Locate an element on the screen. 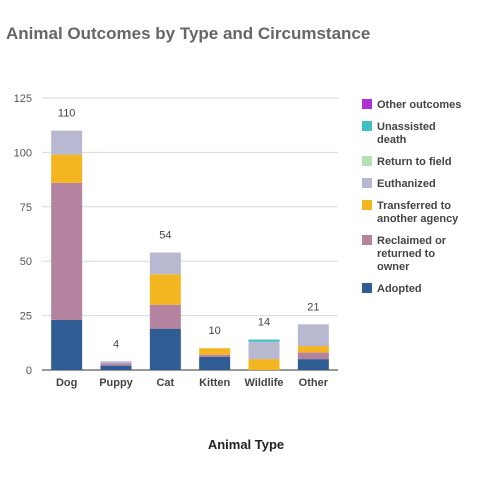  bar-segment-unassisted-death is located at coordinates (264, 340).